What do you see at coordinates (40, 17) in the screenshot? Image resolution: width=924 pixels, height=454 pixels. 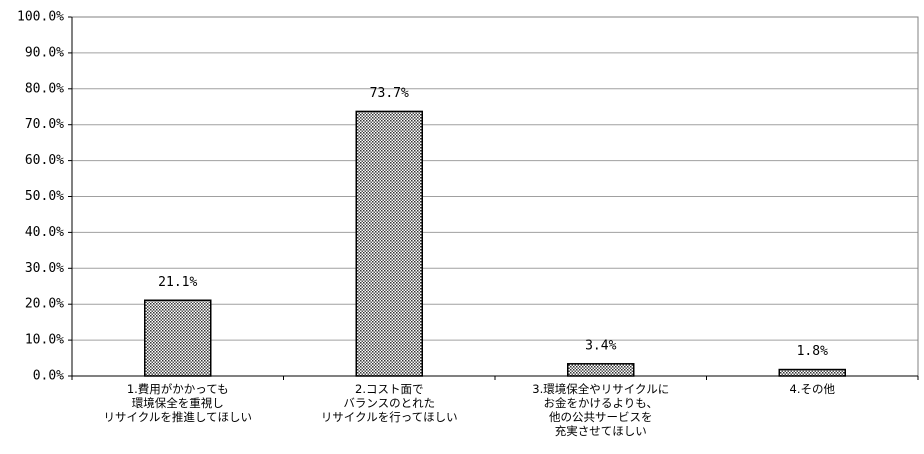 I see `y-tick-label: 100.0%` at bounding box center [40, 17].